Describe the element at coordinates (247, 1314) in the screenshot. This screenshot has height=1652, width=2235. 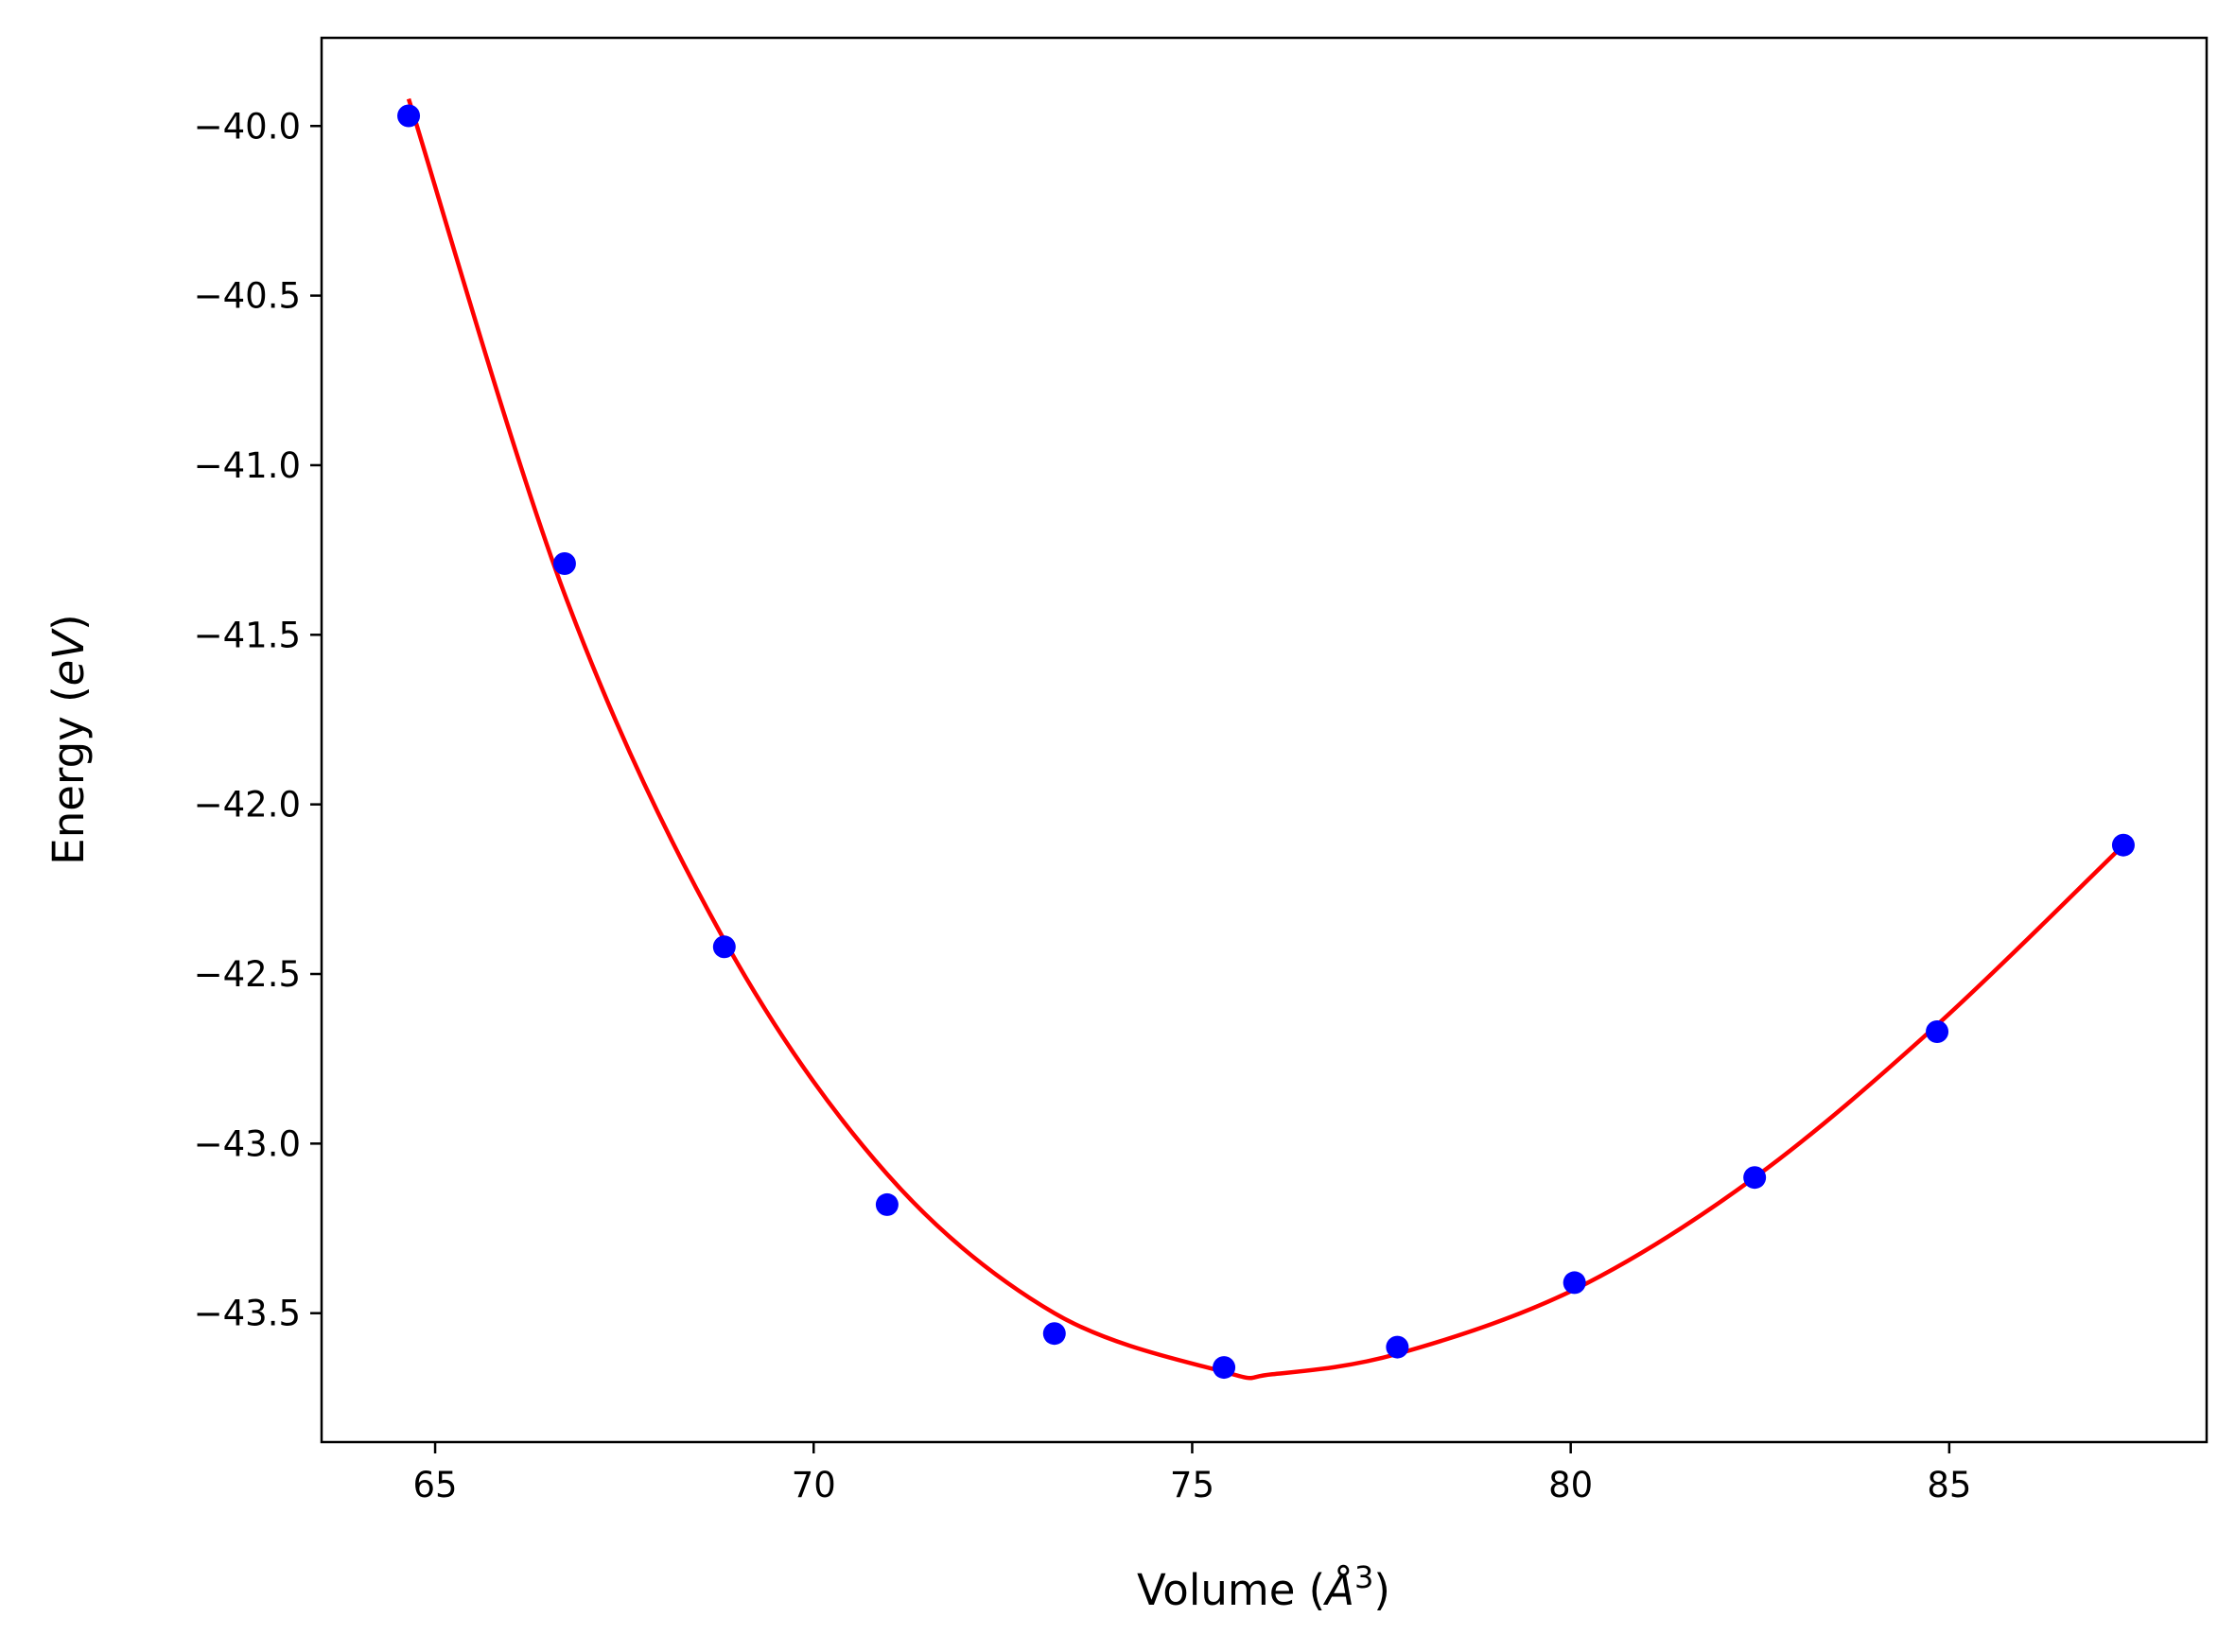
I see `y-tick-label: −43.5` at that location.